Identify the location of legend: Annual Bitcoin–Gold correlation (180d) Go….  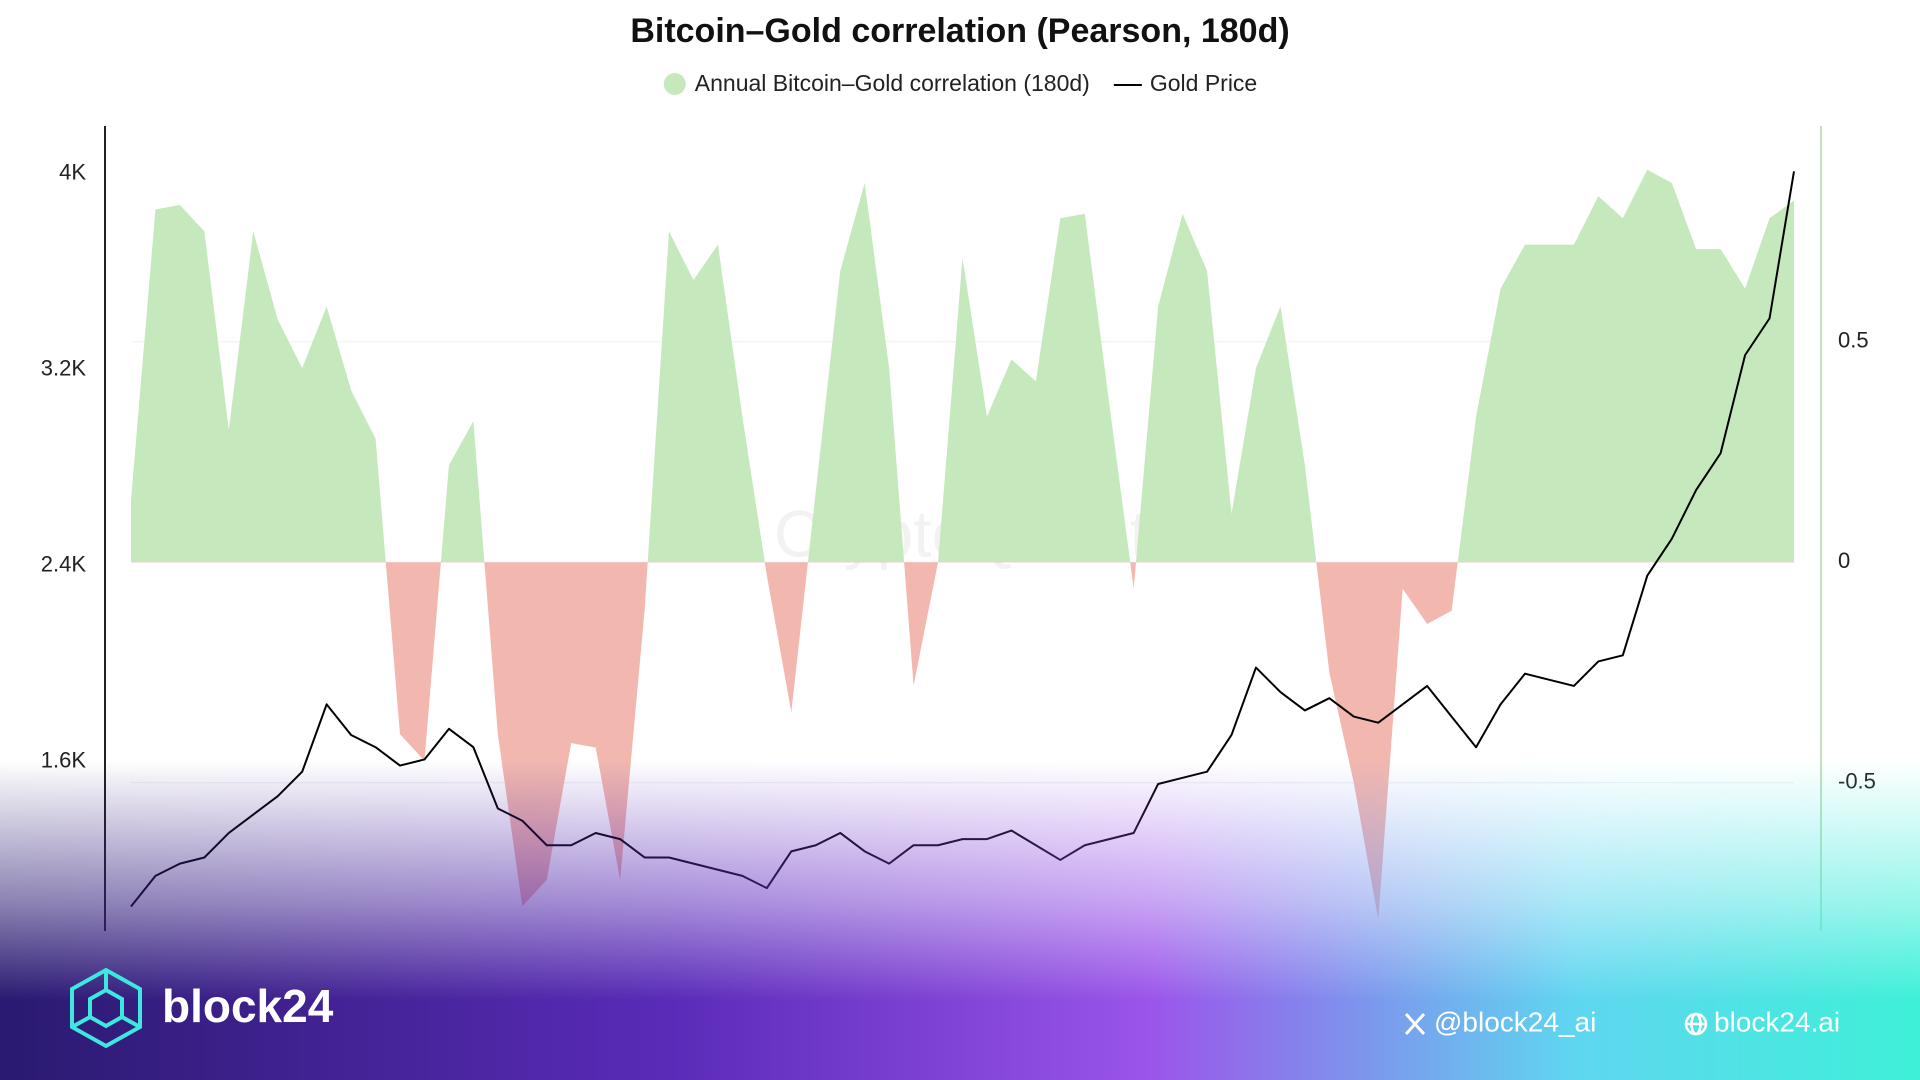
(960, 83).